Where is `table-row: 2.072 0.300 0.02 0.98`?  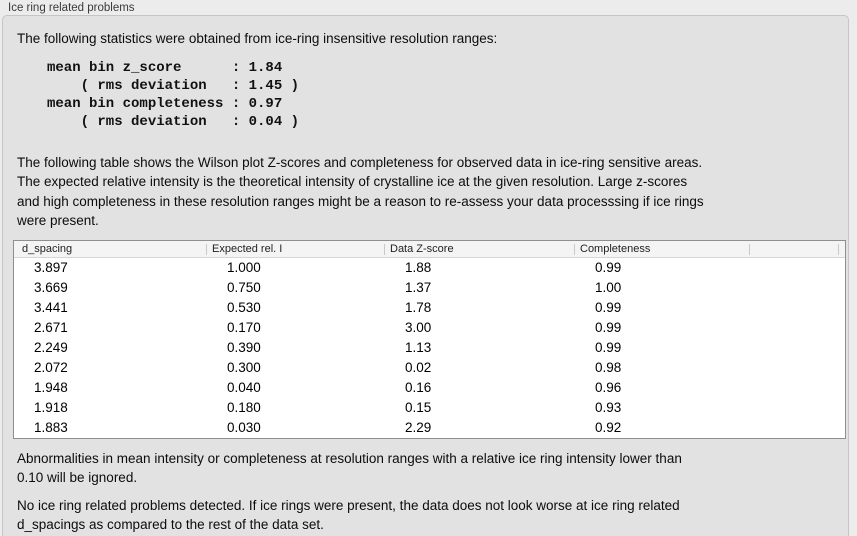
table-row: 2.072 0.300 0.02 0.98 is located at coordinates (429, 368).